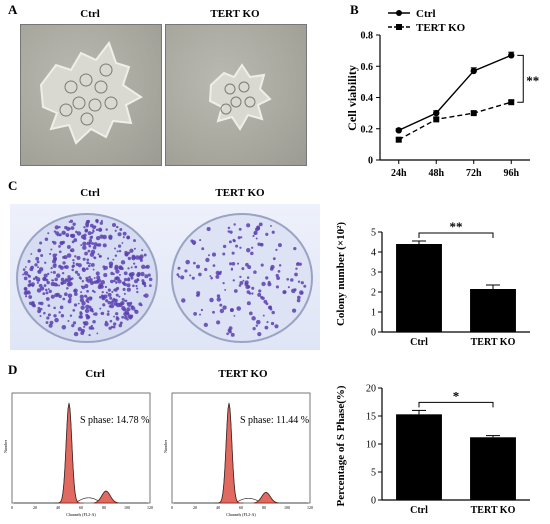  What do you see at coordinates (240, 97) in the screenshot?
I see `colony-cluster-tert-ko` at bounding box center [240, 97].